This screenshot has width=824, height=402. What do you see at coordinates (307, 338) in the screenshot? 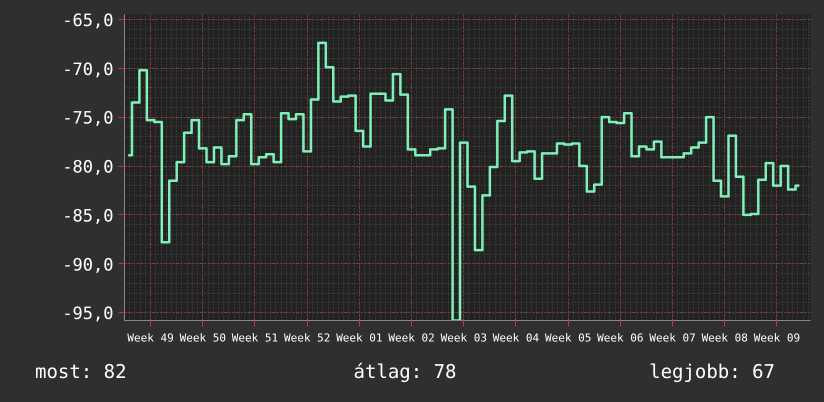
I see `x-tick-label: Week 52` at bounding box center [307, 338].